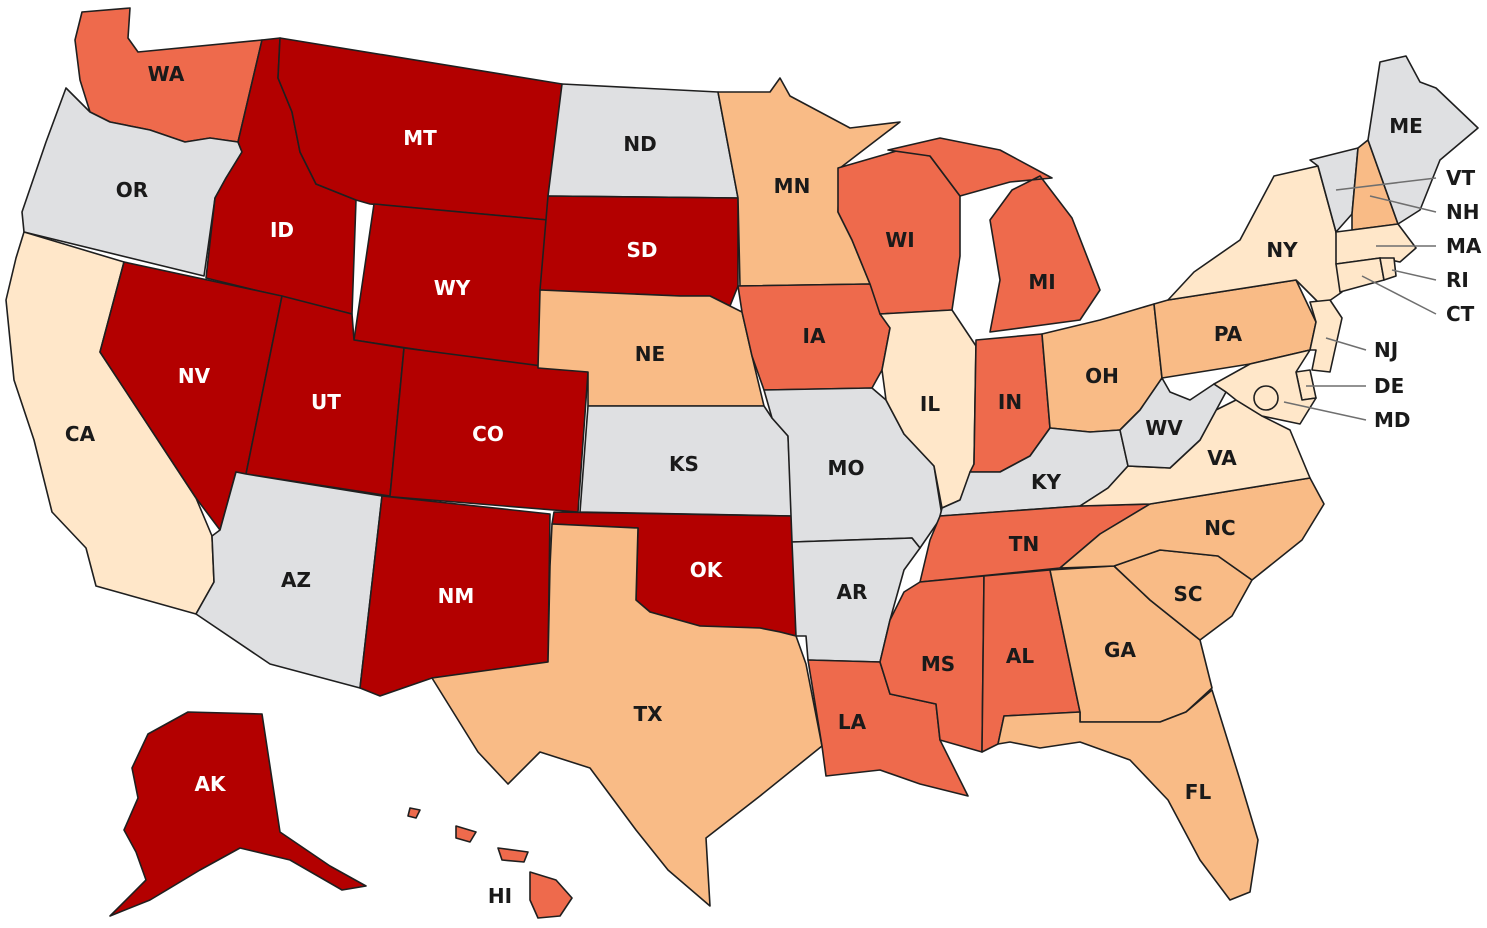  Describe the element at coordinates (648, 714) in the screenshot. I see `state-label-TX: TX` at that location.